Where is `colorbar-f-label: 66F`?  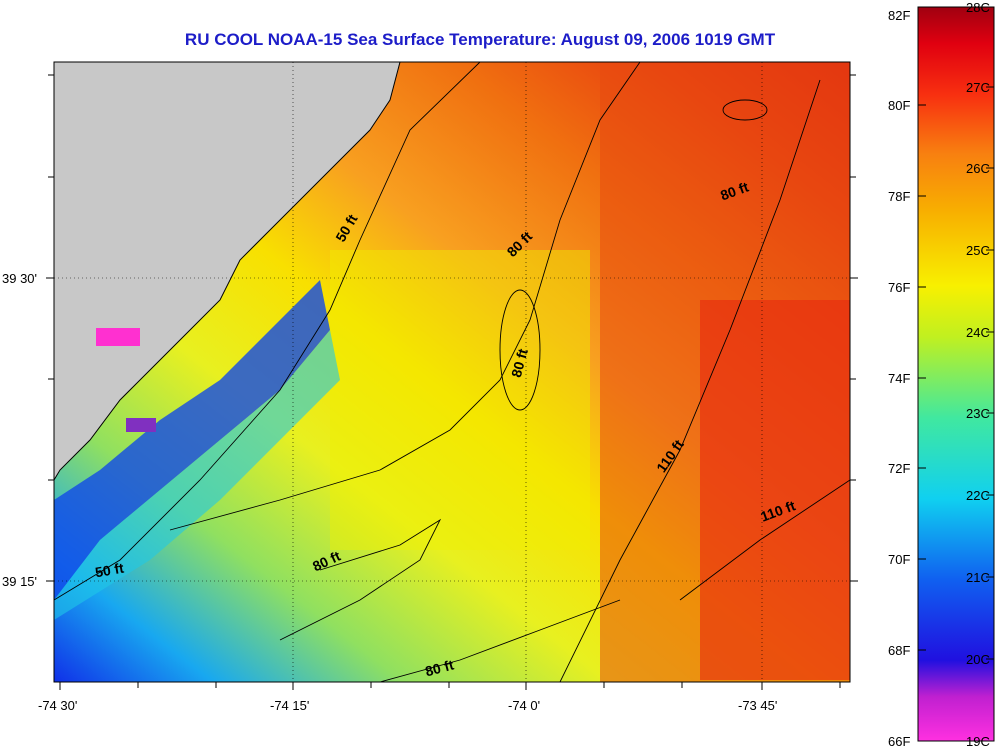 colorbar-f-label: 66F is located at coordinates (899, 741).